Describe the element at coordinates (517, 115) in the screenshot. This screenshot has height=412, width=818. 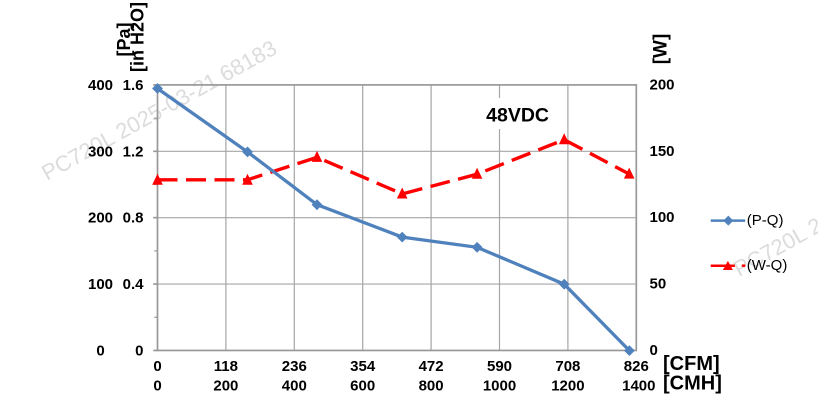
I see `svg-text: 48VDC` at that location.